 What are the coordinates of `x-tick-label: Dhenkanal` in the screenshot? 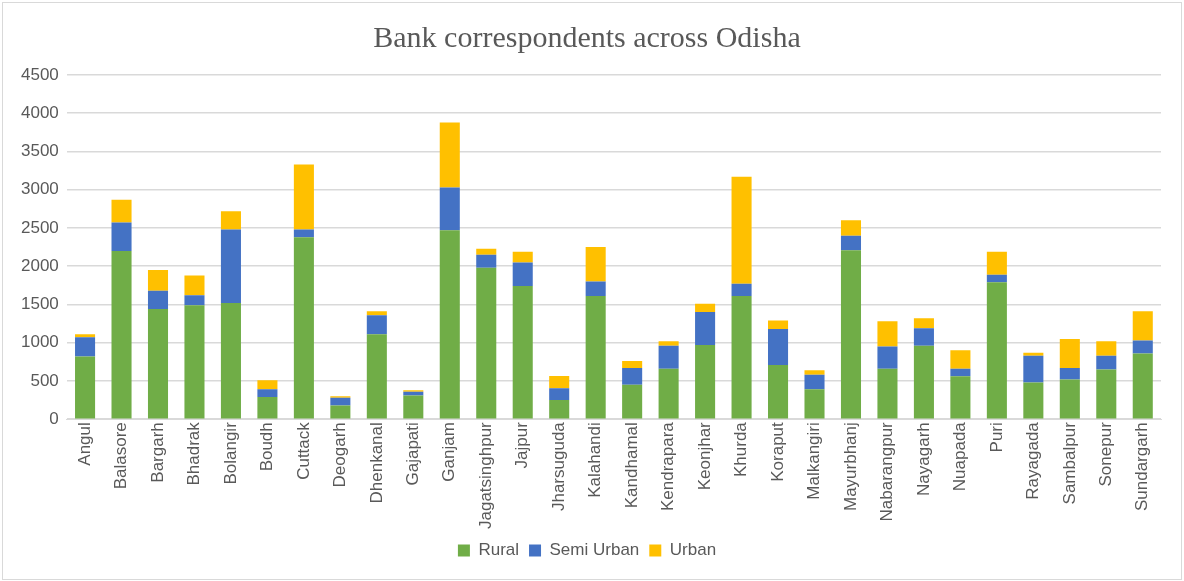 It's located at (376, 463).